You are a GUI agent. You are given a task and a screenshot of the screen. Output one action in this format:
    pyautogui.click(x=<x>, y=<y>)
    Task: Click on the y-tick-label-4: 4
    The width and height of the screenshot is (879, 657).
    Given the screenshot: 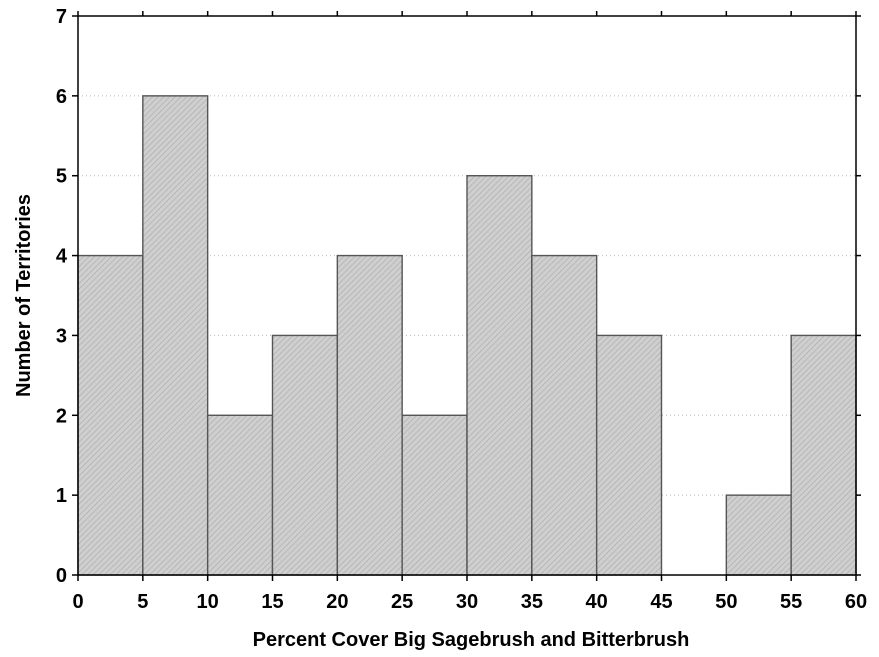 What is the action you would take?
    pyautogui.click(x=62, y=257)
    